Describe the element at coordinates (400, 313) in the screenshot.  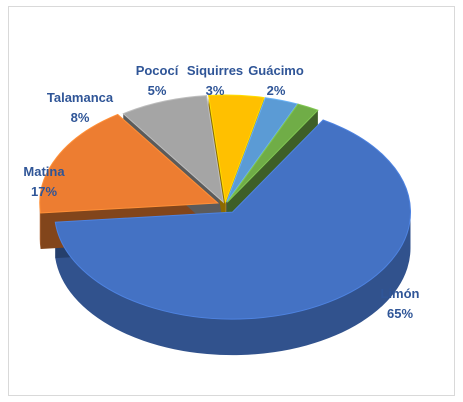
I see `slice-label-percent: 65%` at that location.